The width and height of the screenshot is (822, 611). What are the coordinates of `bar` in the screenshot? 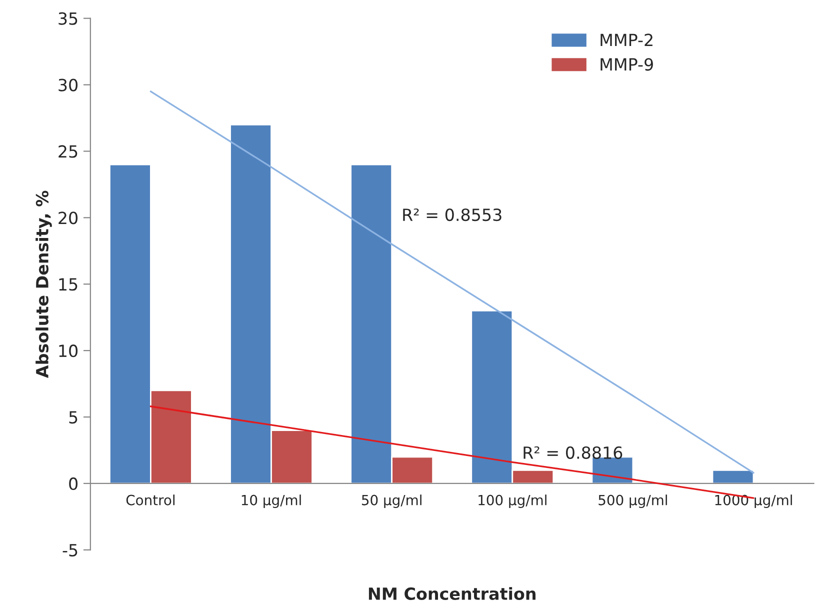 It's located at (733, 476).